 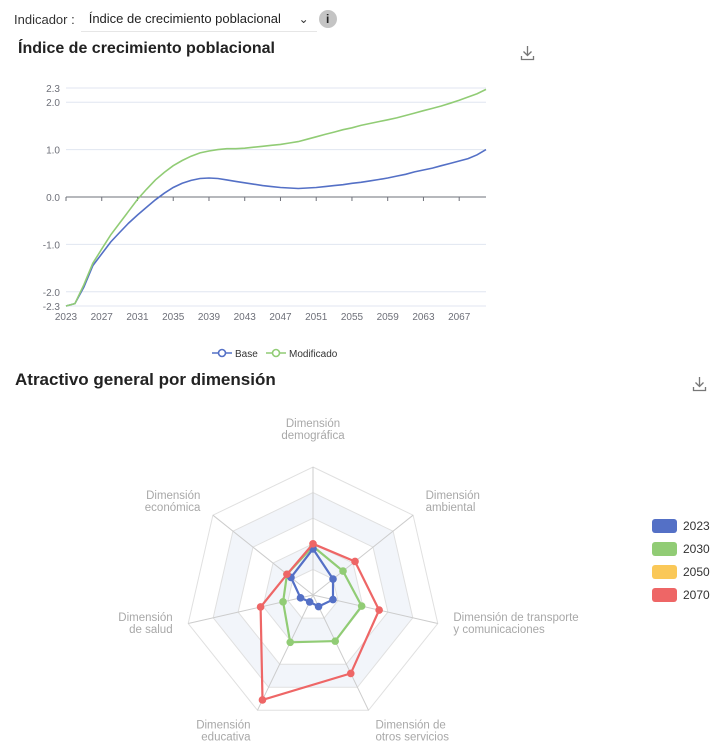 What do you see at coordinates (388, 317) in the screenshot?
I see `x-tick-label: 2059` at bounding box center [388, 317].